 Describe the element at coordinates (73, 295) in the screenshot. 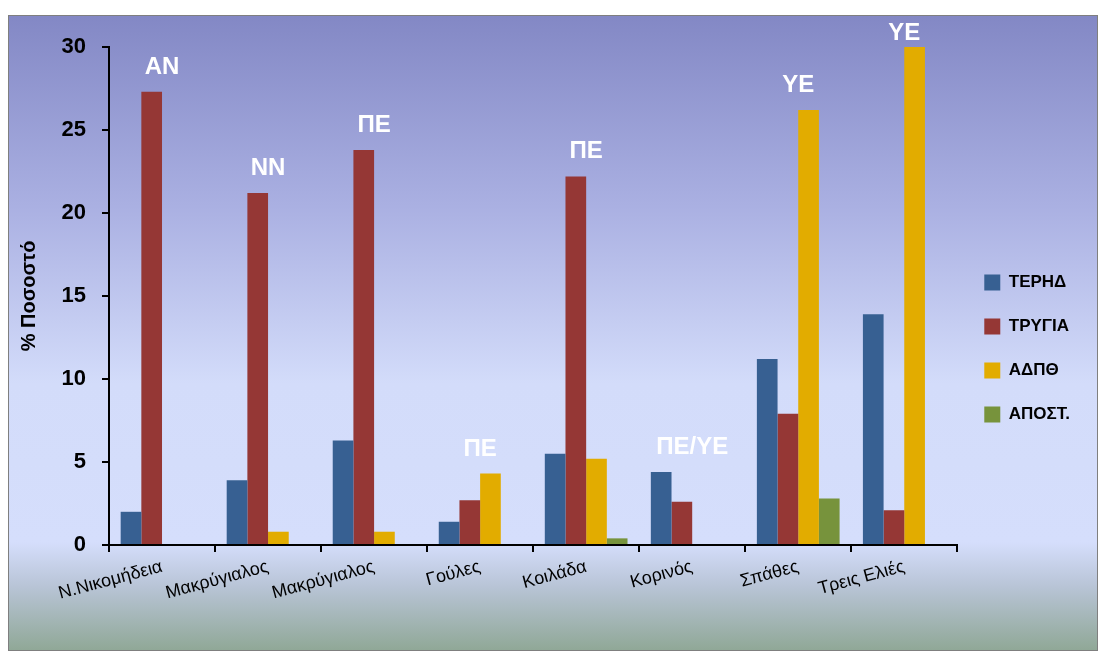

I see `y-tick-label: 15` at that location.